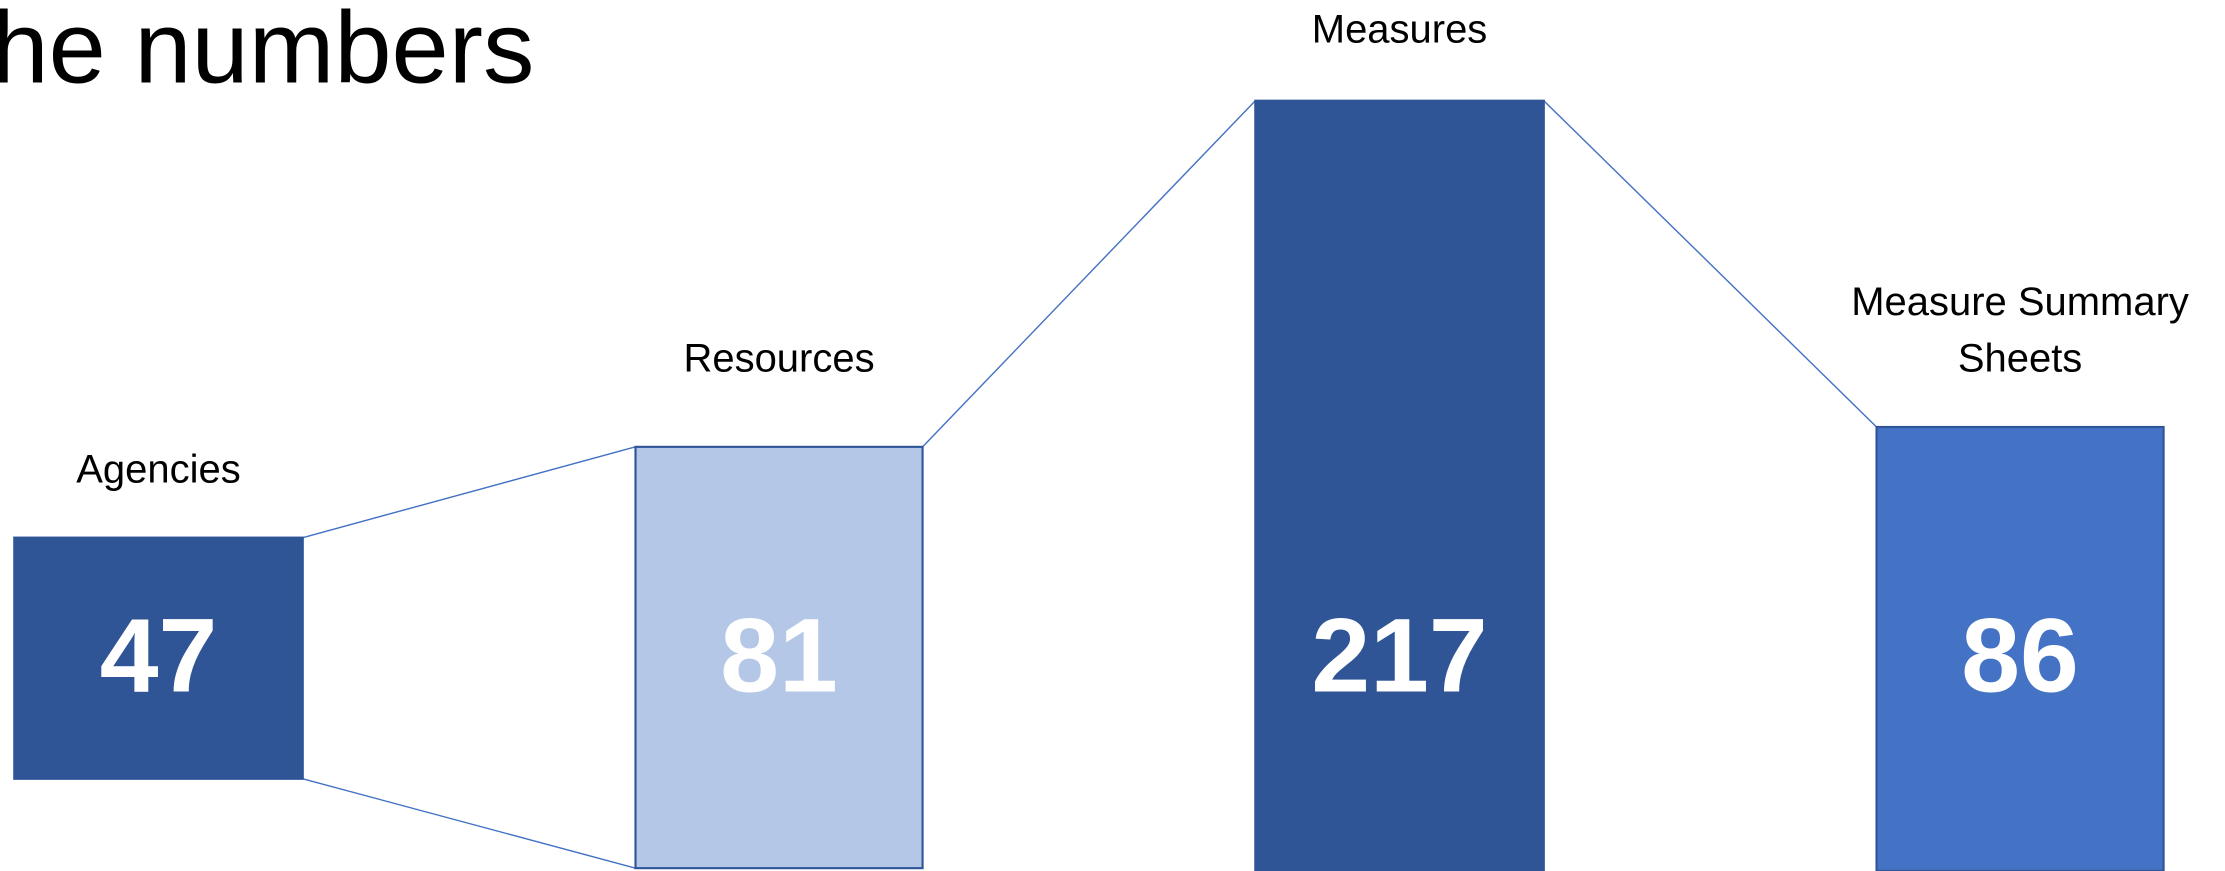 This screenshot has height=871, width=2225. What do you see at coordinates (2020, 359) in the screenshot?
I see `box-label: Sheets` at bounding box center [2020, 359].